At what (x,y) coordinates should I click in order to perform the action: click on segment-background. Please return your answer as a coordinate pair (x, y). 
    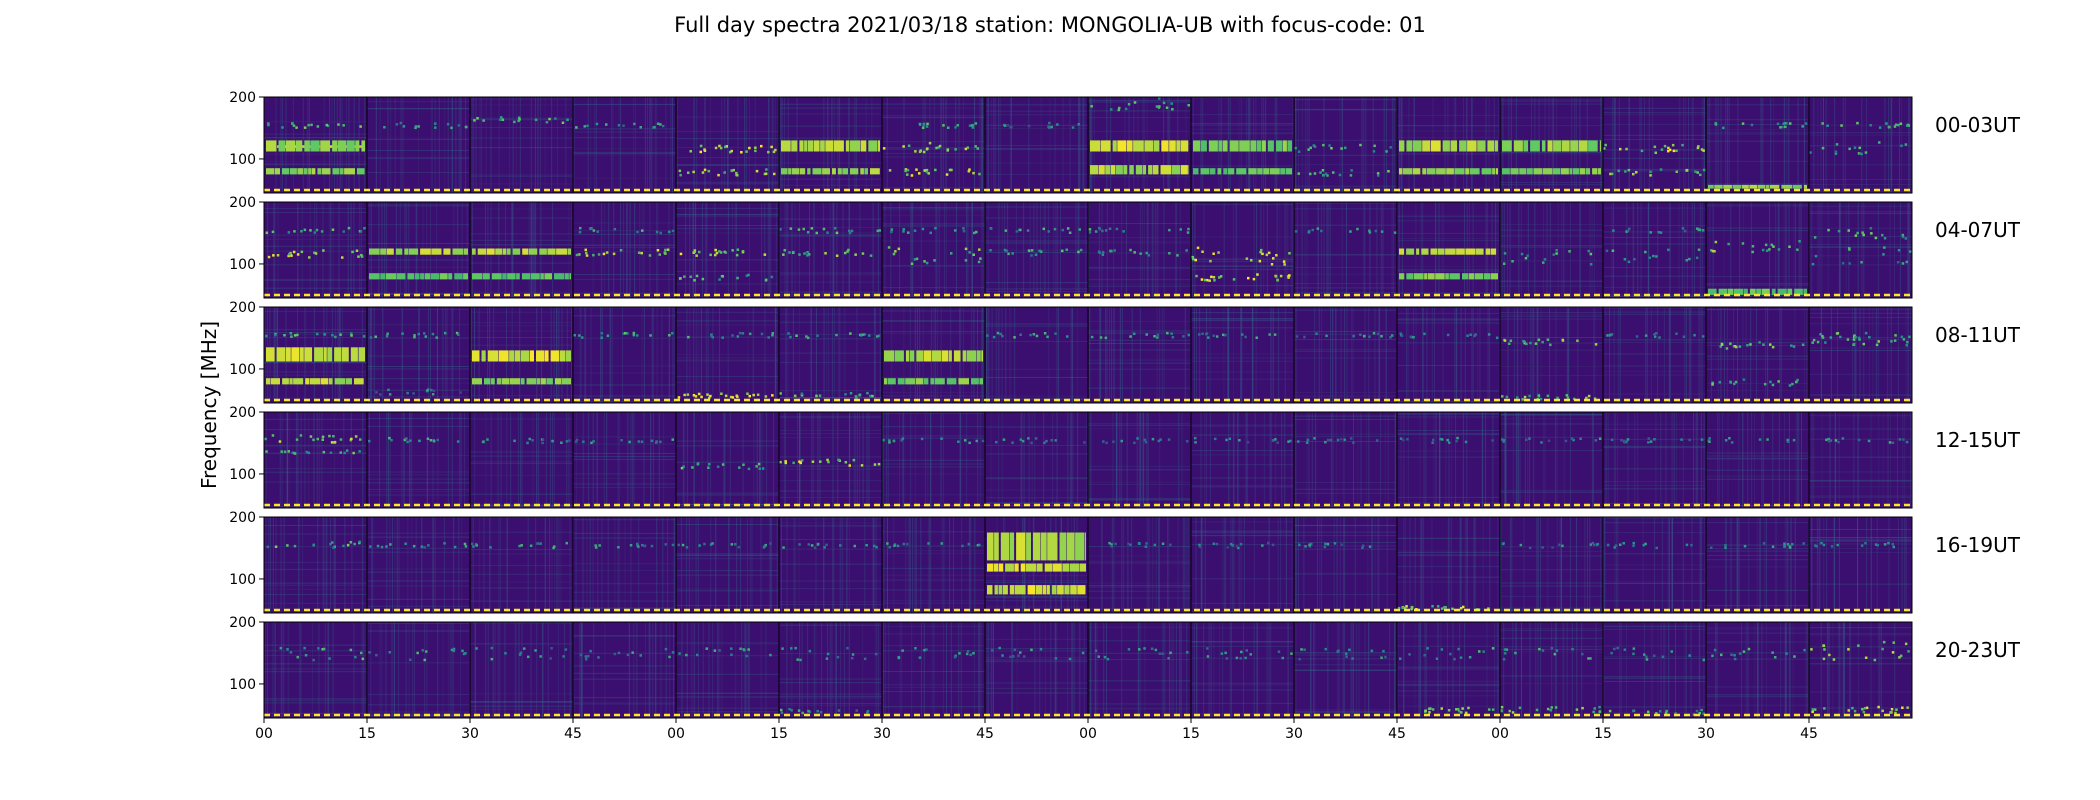
    Looking at the image, I should click on (1654, 145).